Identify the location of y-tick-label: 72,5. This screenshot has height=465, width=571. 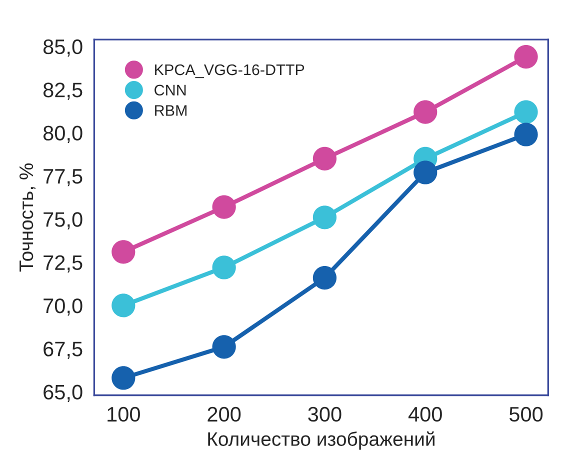
(63, 263).